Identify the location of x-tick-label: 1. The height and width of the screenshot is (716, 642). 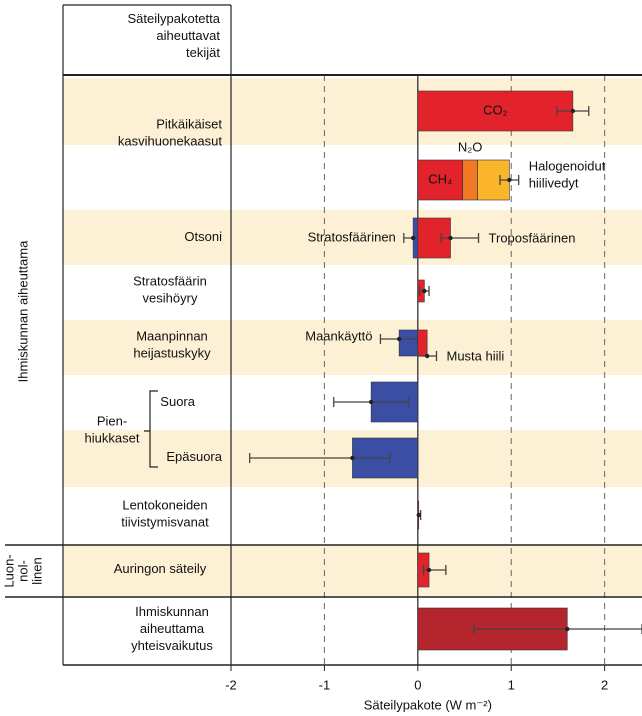
(511, 684).